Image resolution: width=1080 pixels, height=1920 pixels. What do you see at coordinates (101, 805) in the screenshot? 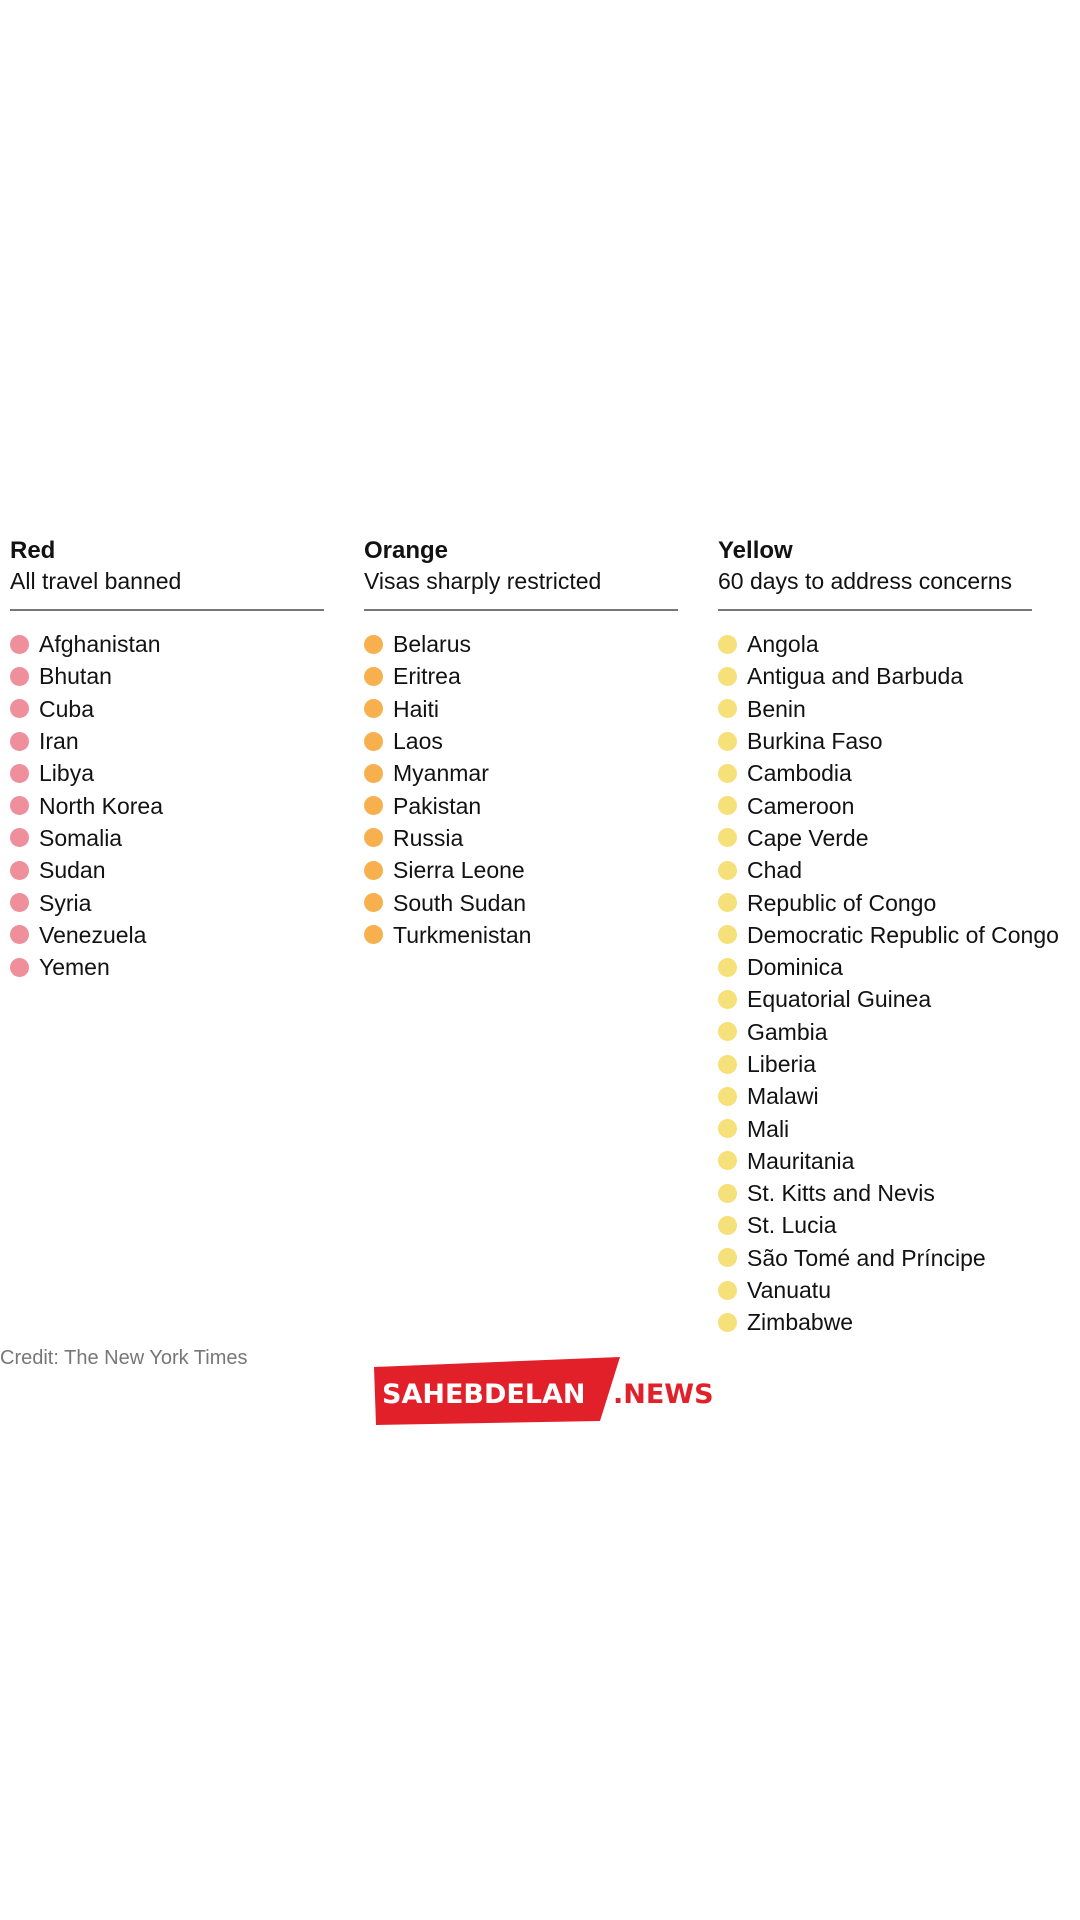
I see `country-name: North Korea` at bounding box center [101, 805].